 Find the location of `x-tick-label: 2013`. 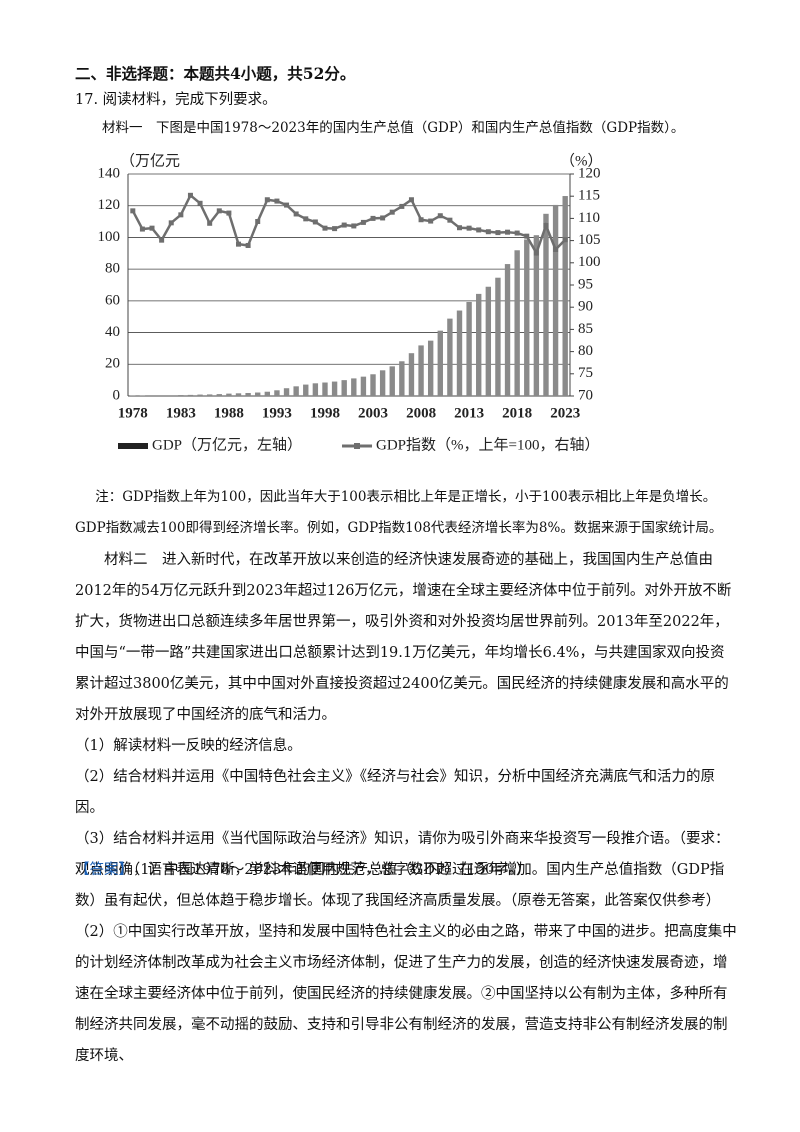

x-tick-label: 2013 is located at coordinates (469, 413).